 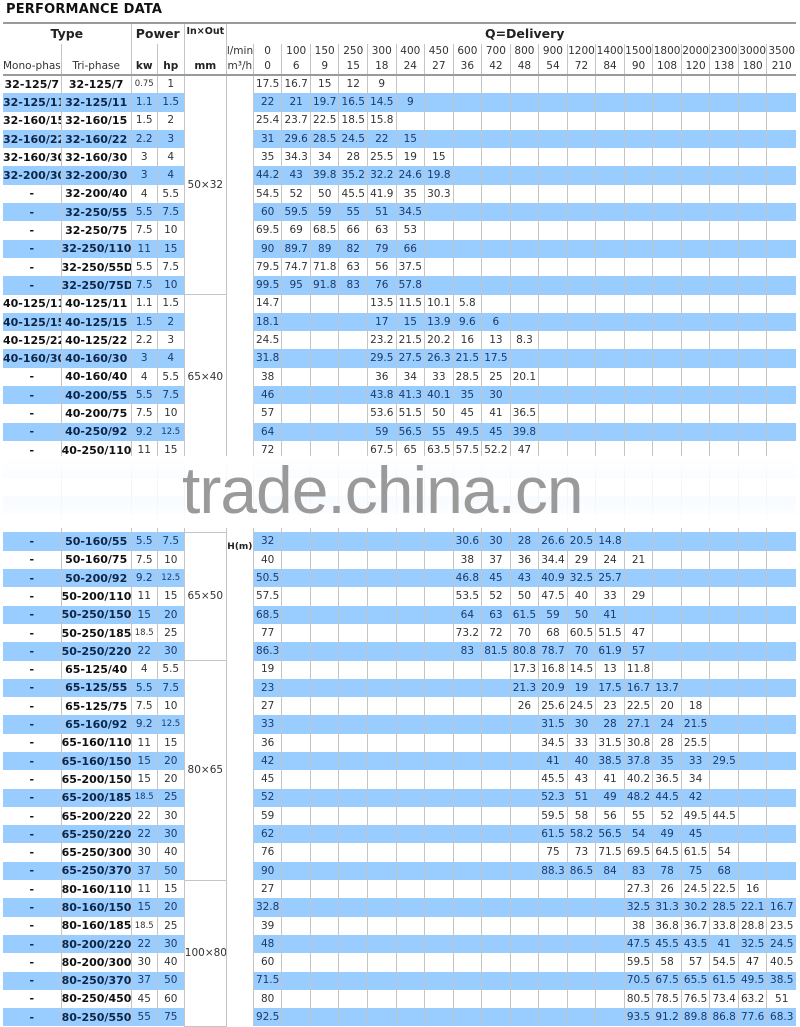 What do you see at coordinates (439, 450) in the screenshot?
I see `head-value: 63.5` at bounding box center [439, 450].